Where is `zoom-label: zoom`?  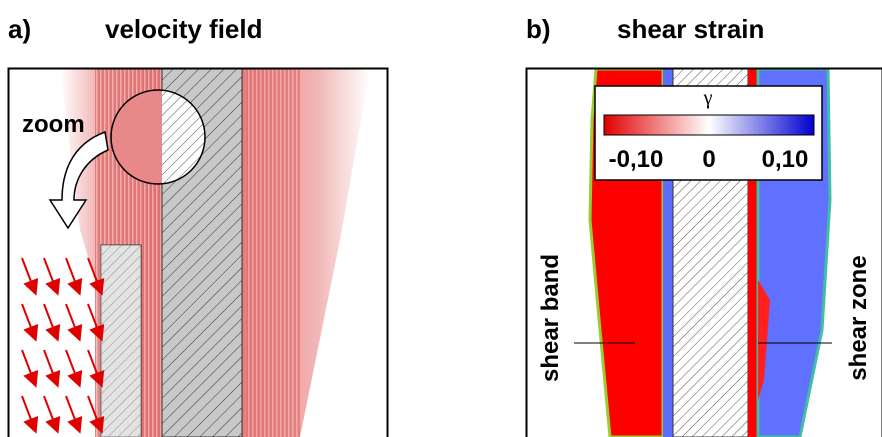
zoom-label: zoom is located at coordinates (53, 124).